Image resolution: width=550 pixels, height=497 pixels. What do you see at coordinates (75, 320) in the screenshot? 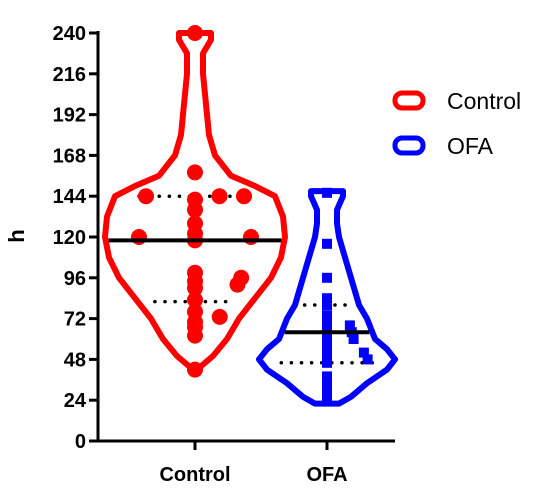
I see `y-tick-label: 72` at bounding box center [75, 320].